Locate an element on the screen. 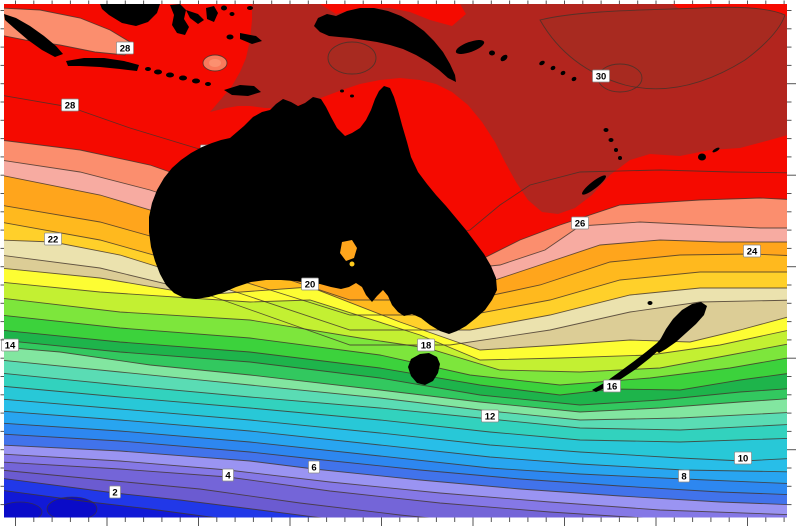  contour-label-value: 12 is located at coordinates (490, 417).